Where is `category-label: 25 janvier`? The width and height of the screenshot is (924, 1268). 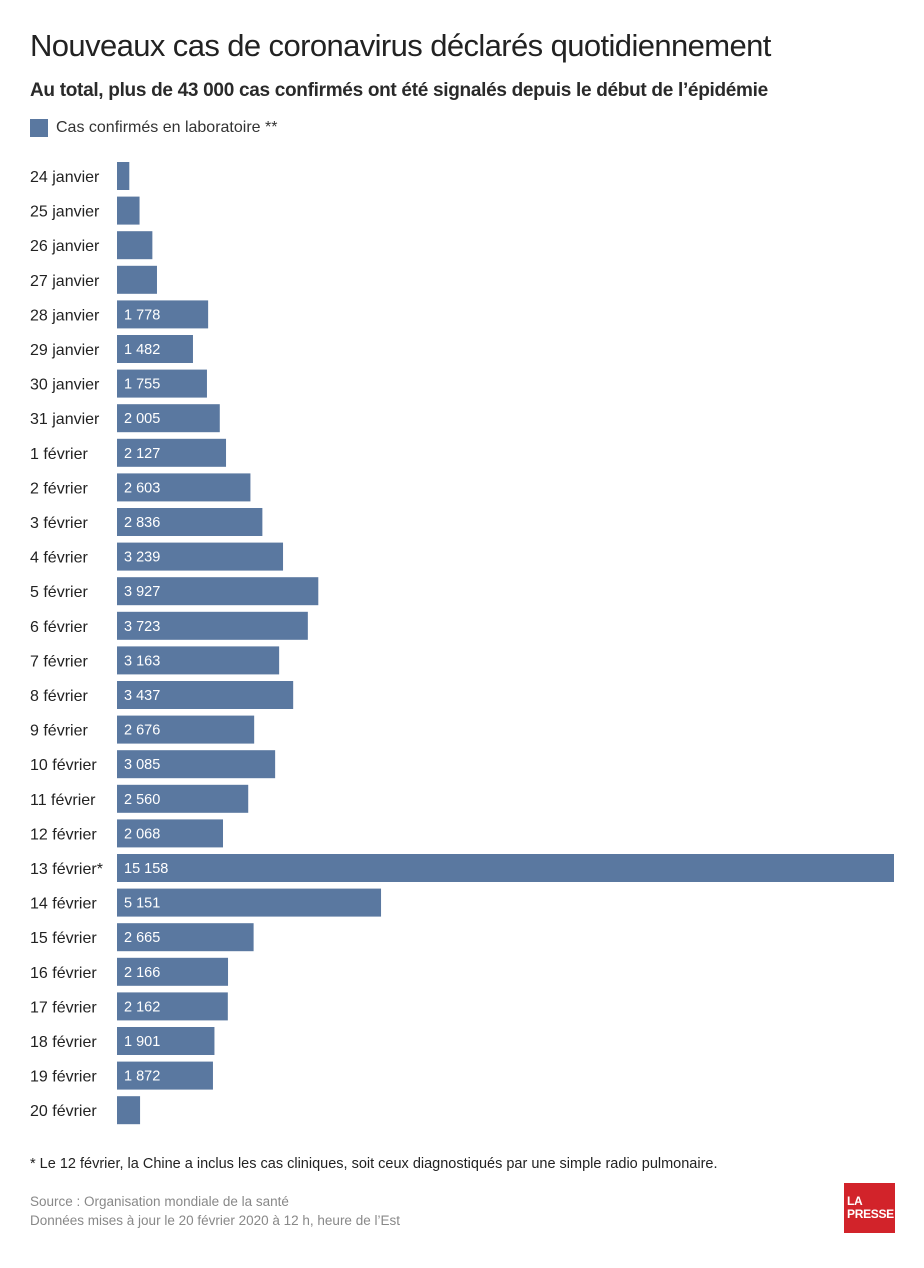 category-label: 25 janvier is located at coordinates (65, 212).